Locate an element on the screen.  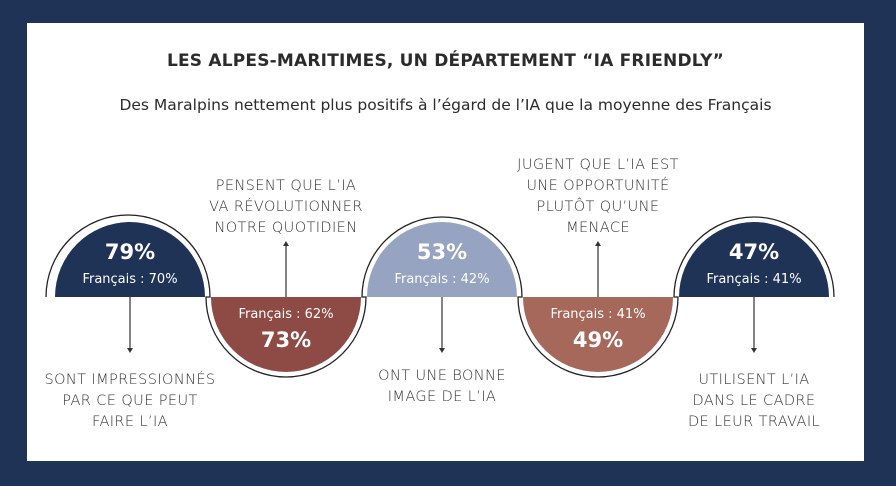
stat-france-value: Français : 42% is located at coordinates (442, 279).